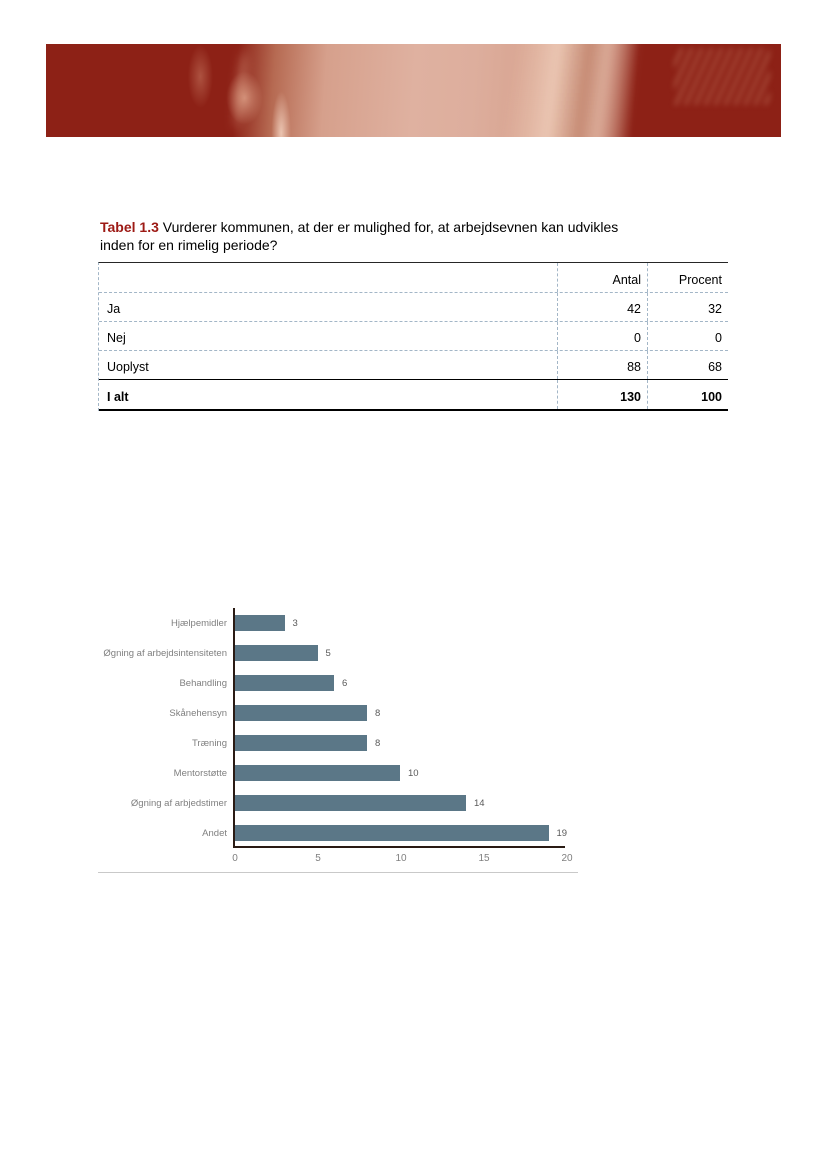 This screenshot has width=827, height=1169. I want to click on category-label: Mentorstøtte, so click(200, 773).